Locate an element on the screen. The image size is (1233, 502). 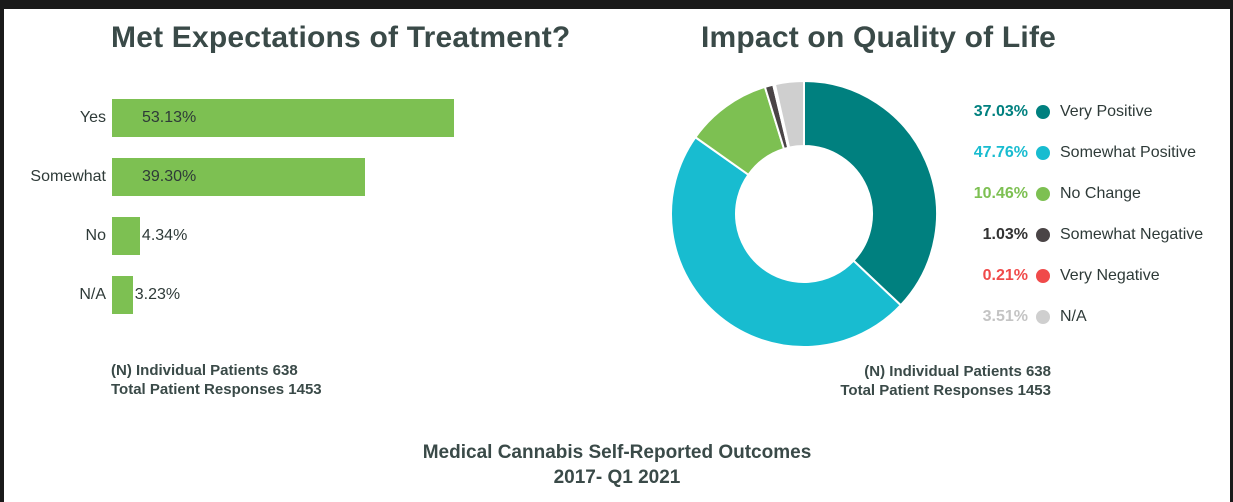
legend-item: 10.46% No Change is located at coordinates (1054, 194).